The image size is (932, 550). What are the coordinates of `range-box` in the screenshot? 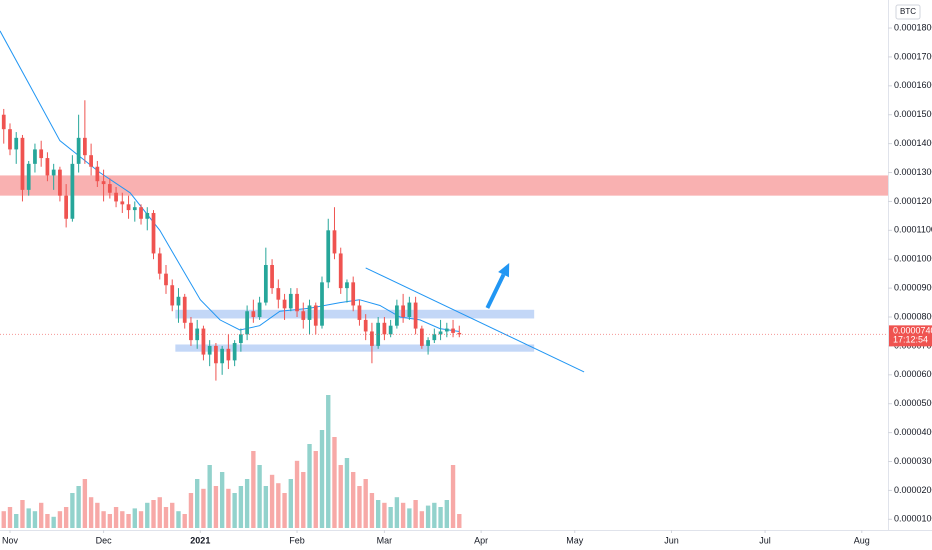 It's located at (355, 314).